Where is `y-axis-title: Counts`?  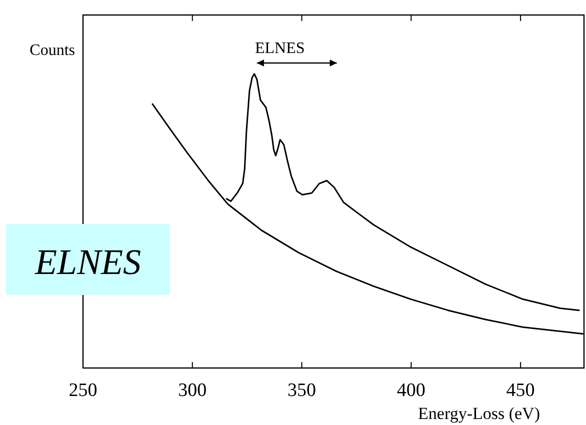 y-axis-title: Counts is located at coordinates (52, 50).